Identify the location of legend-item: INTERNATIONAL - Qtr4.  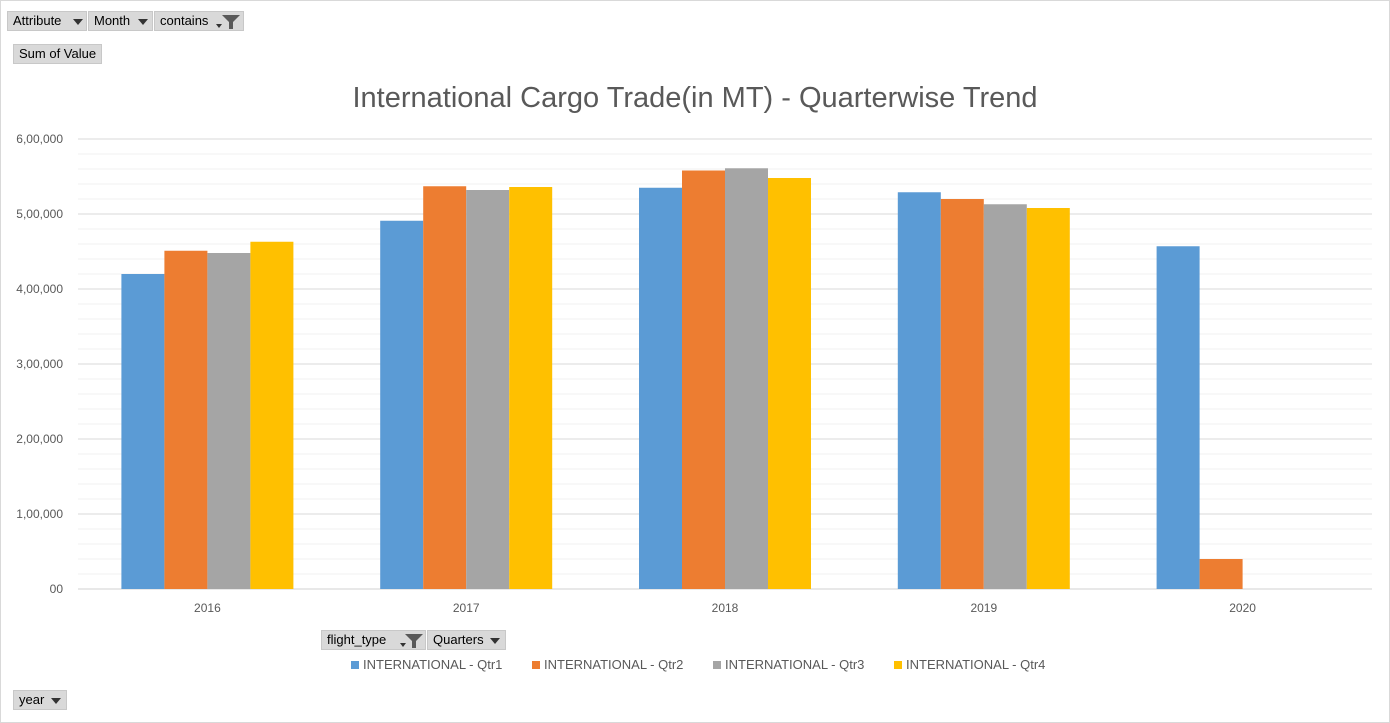
(969, 666).